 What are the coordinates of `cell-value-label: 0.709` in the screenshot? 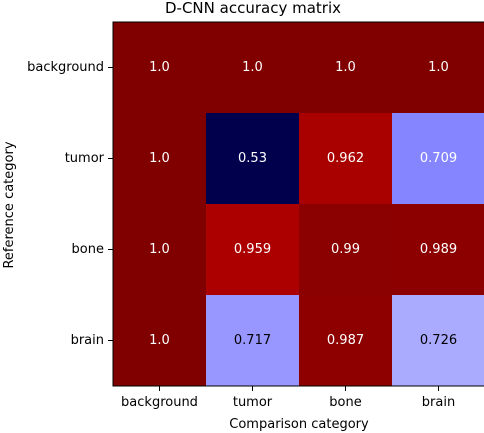 It's located at (438, 158).